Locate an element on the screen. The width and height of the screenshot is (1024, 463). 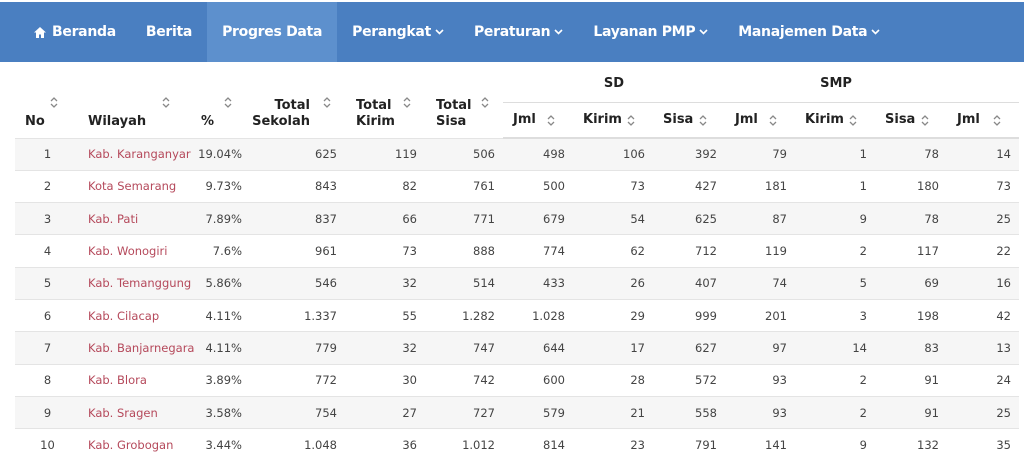
table-cell: 1.337 is located at coordinates (297, 315).